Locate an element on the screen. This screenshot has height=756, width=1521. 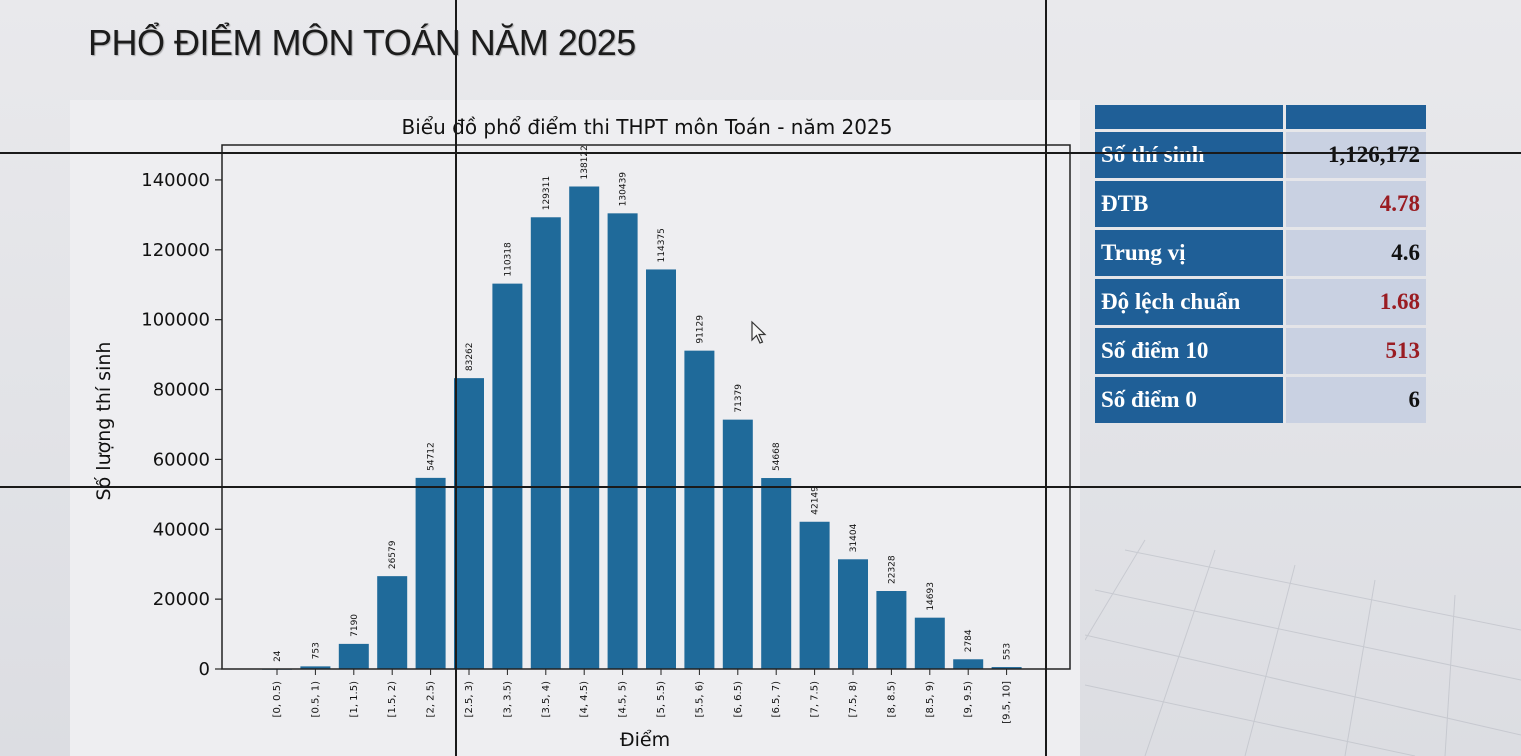
bar-value-label: 71379 is located at coordinates (739, 398).